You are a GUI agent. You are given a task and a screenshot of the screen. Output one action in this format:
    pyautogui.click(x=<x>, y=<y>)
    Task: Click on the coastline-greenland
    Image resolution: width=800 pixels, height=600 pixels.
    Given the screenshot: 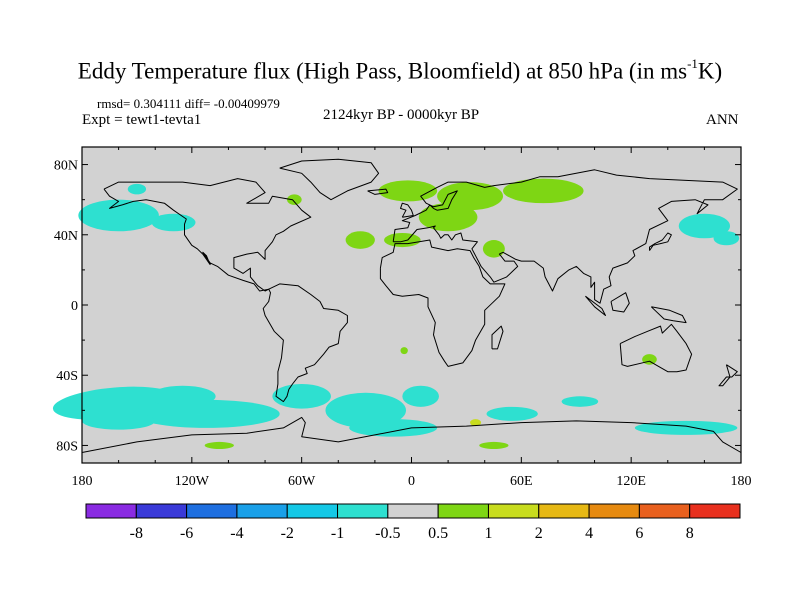 What is the action you would take?
    pyautogui.click(x=329, y=179)
    